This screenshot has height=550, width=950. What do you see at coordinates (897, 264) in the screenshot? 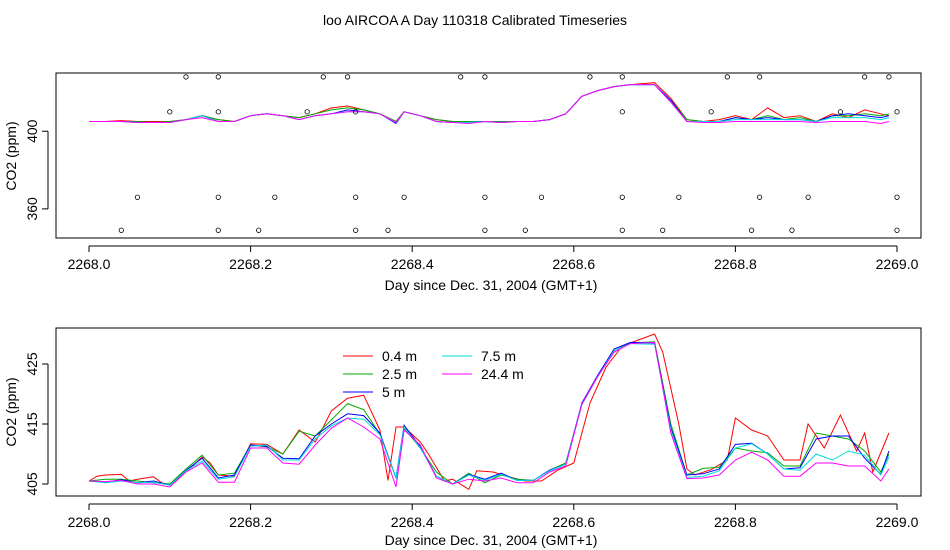
I see `top-x-tick-label: 2269.0` at bounding box center [897, 264].